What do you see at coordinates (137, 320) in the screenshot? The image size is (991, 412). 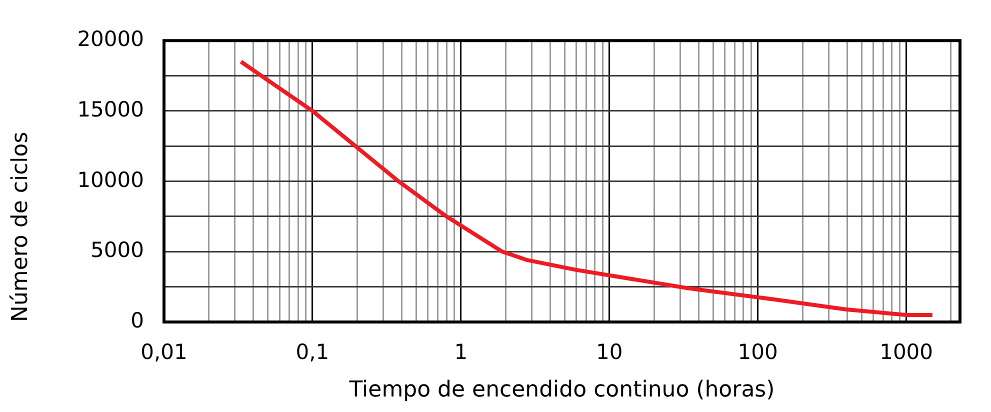 I see `y-tick-label: 0` at bounding box center [137, 320].